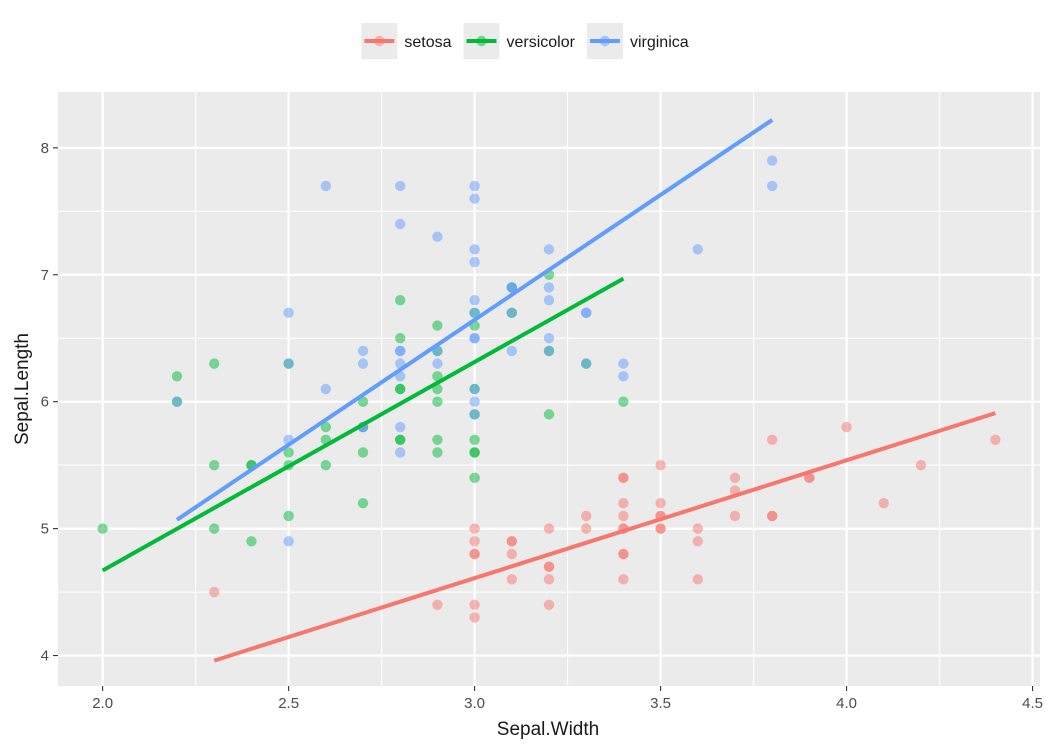  I want to click on legend-item-virginica: virginica, so click(637, 41).